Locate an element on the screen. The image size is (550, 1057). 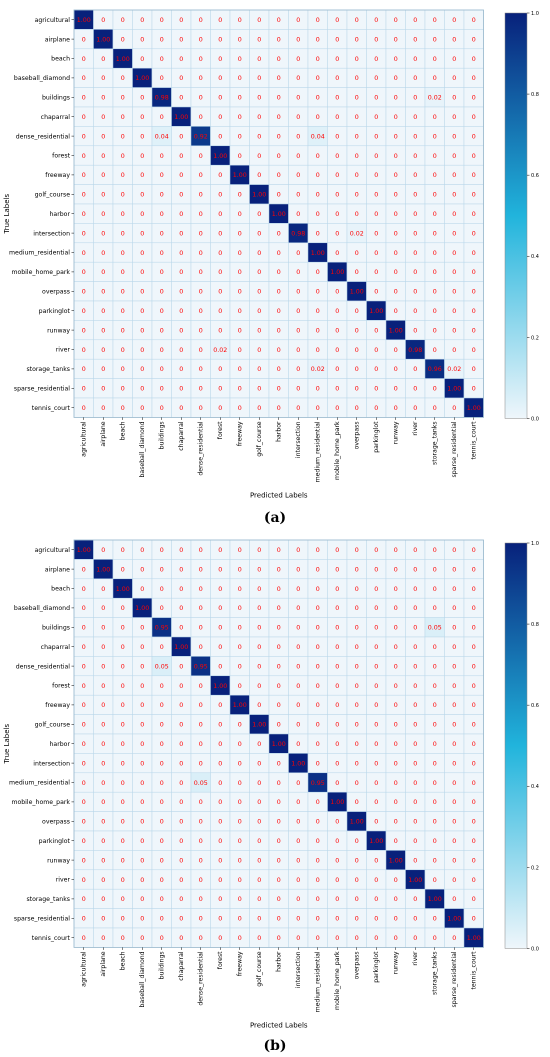
x-tick-label: golf_course is located at coordinates (259, 439).